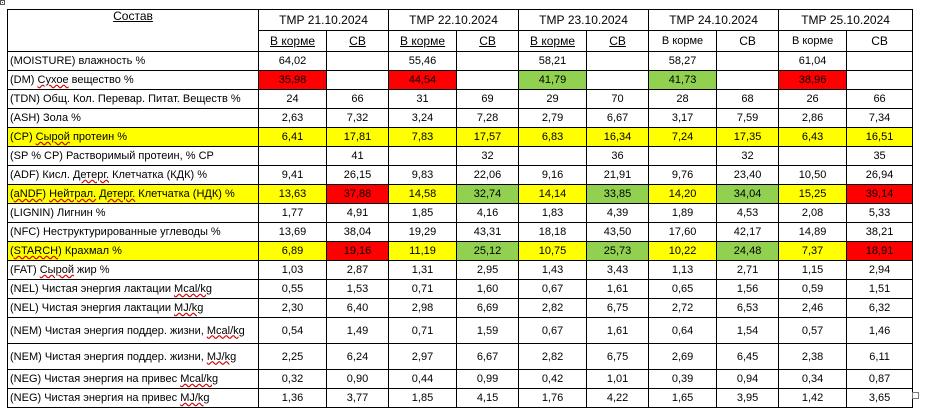  What do you see at coordinates (618, 156) in the screenshot?
I see `value-dm: 36` at bounding box center [618, 156].